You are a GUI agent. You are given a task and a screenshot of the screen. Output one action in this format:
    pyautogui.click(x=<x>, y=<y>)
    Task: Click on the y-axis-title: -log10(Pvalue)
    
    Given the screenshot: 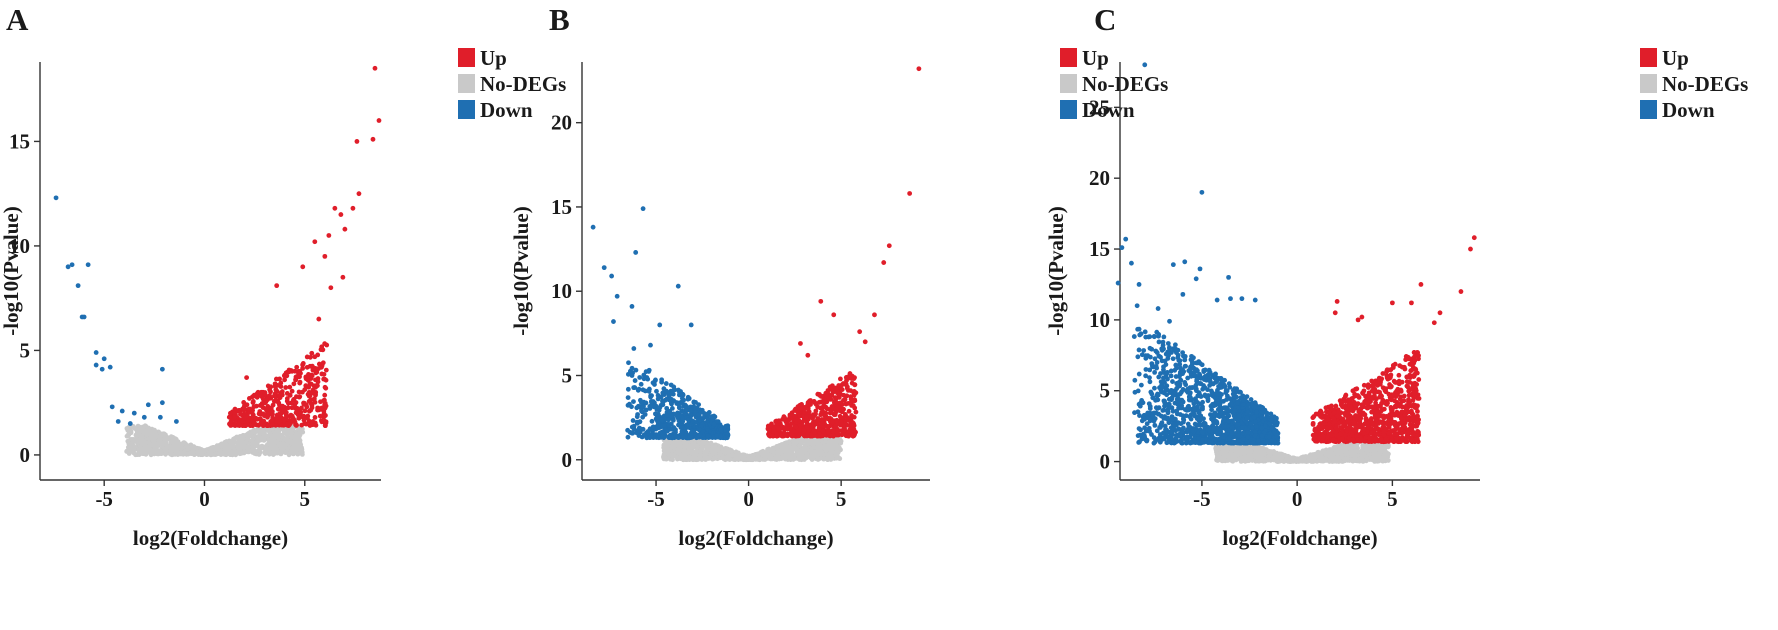 What is the action you would take?
    pyautogui.click(x=11, y=270)
    